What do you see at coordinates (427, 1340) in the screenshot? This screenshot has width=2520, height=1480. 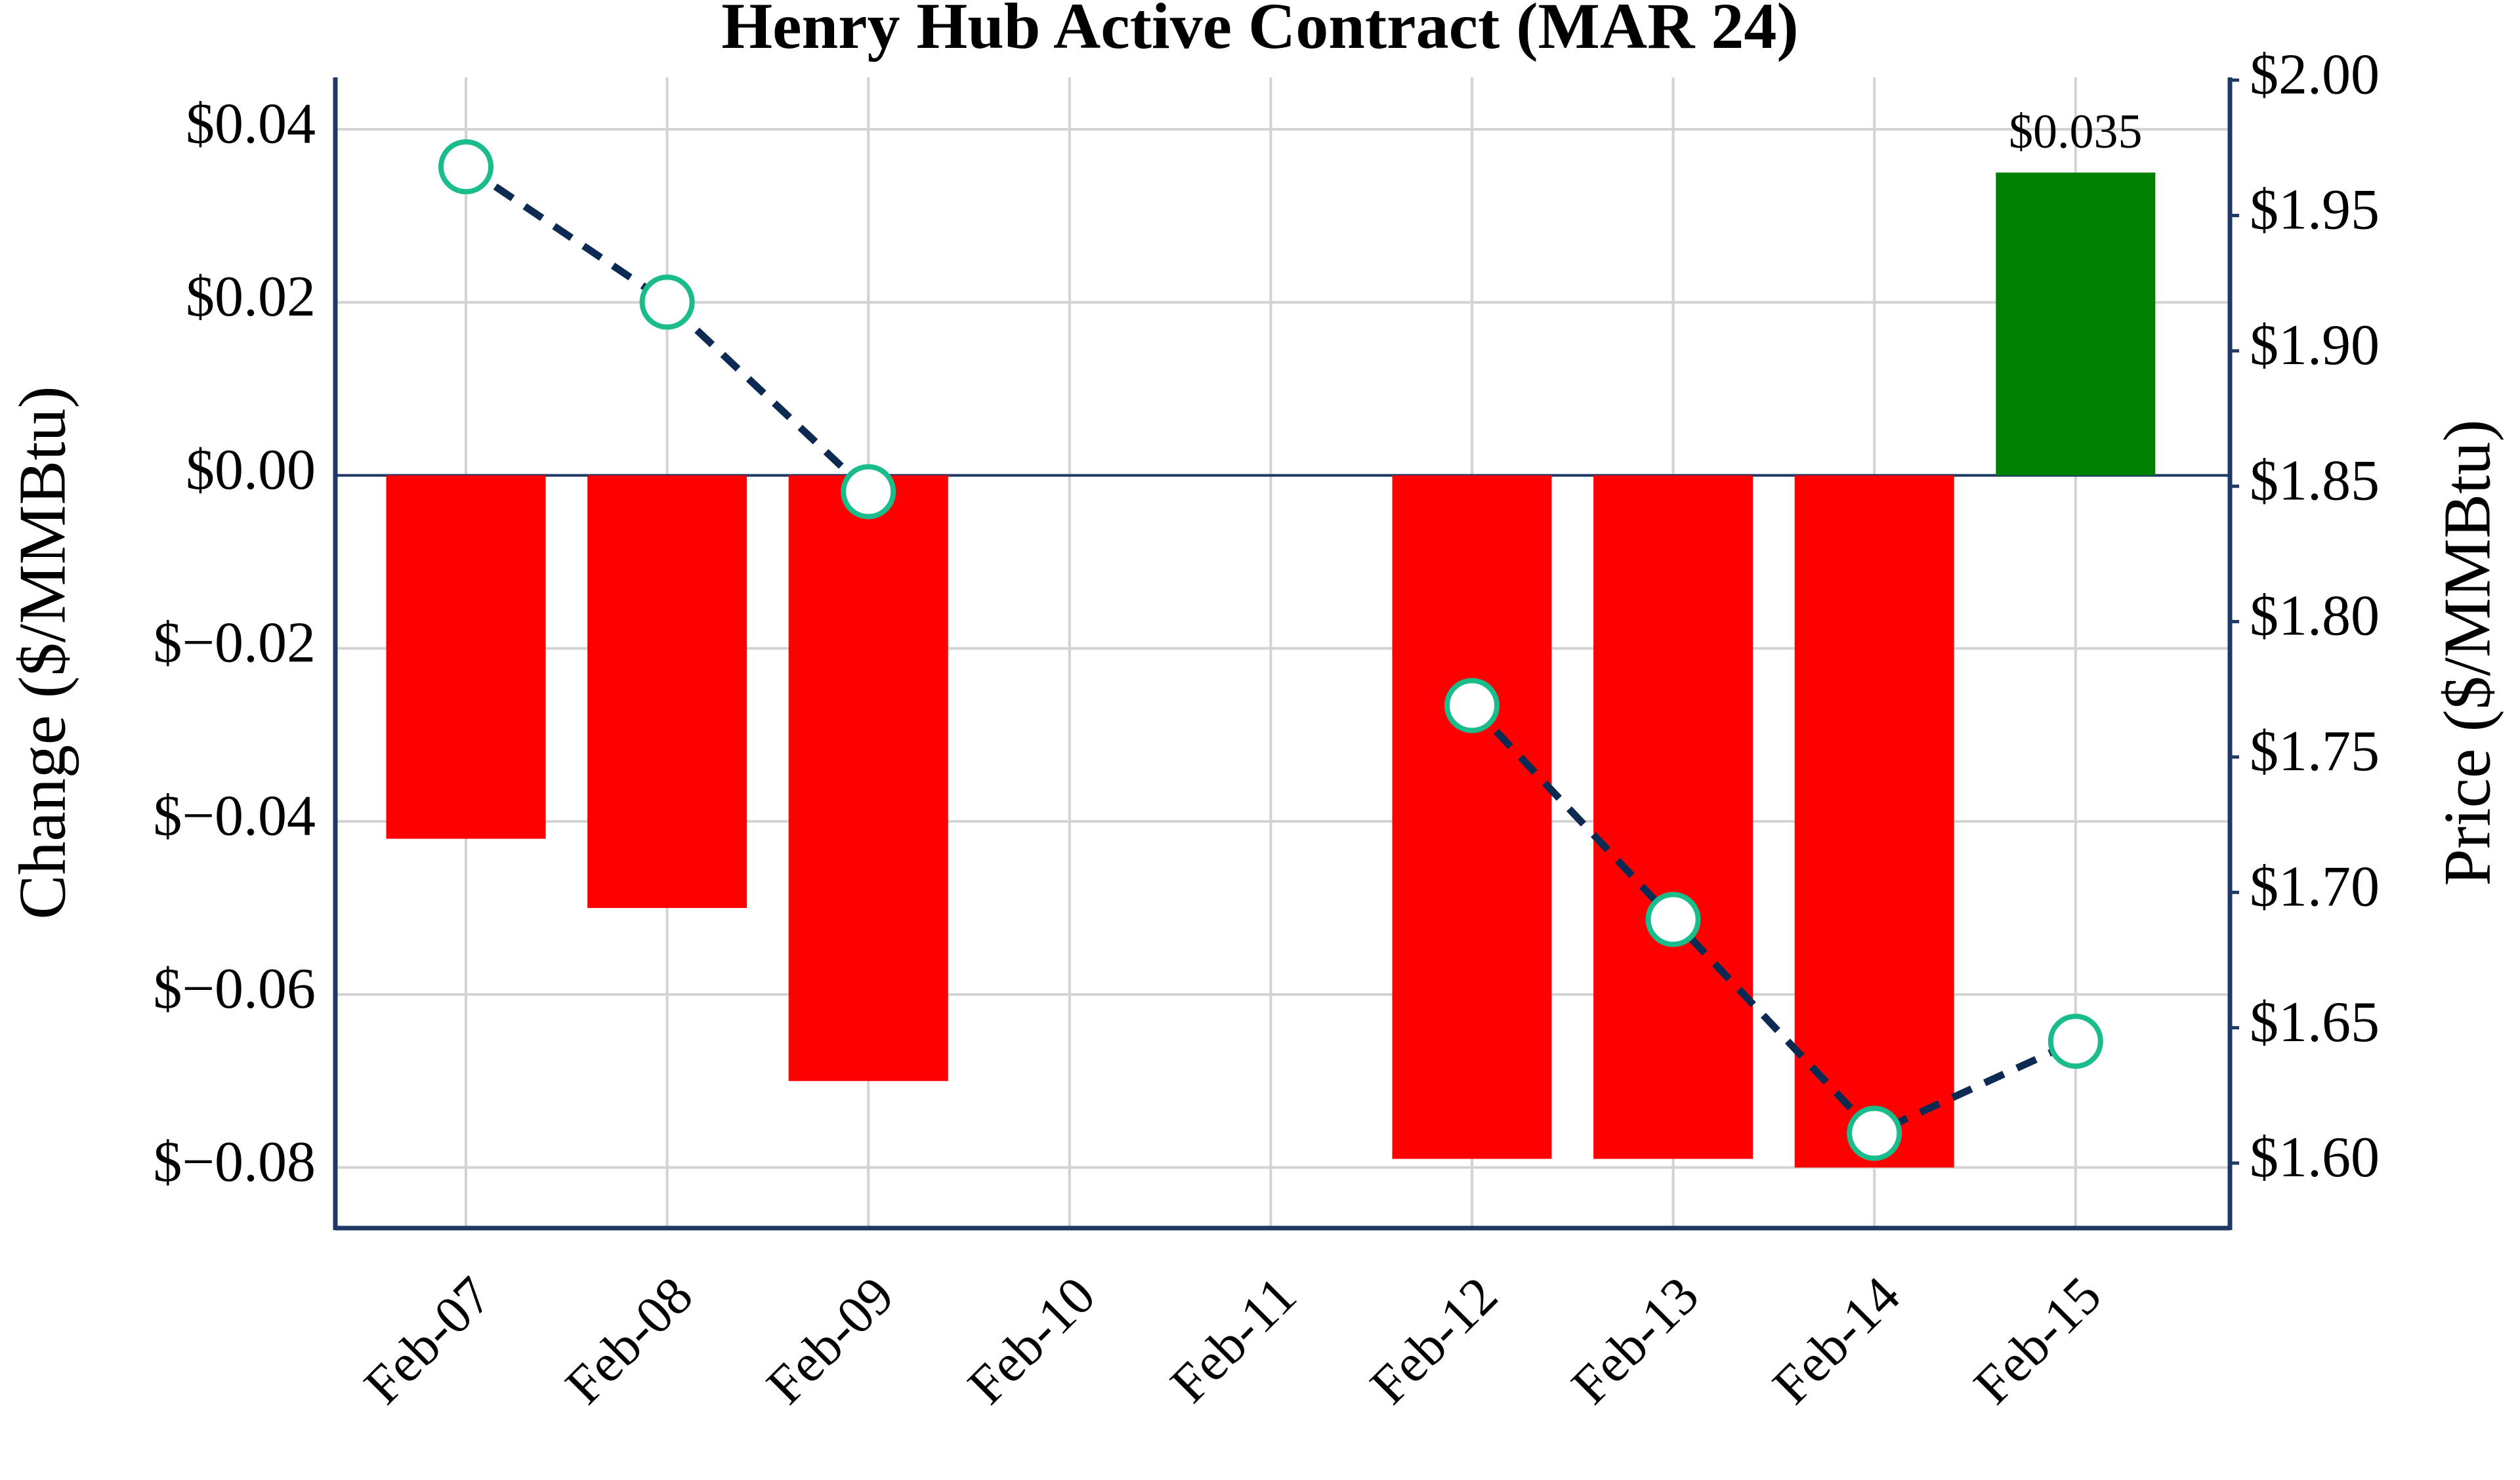 I see `x-tick-label: Feb-07` at bounding box center [427, 1340].